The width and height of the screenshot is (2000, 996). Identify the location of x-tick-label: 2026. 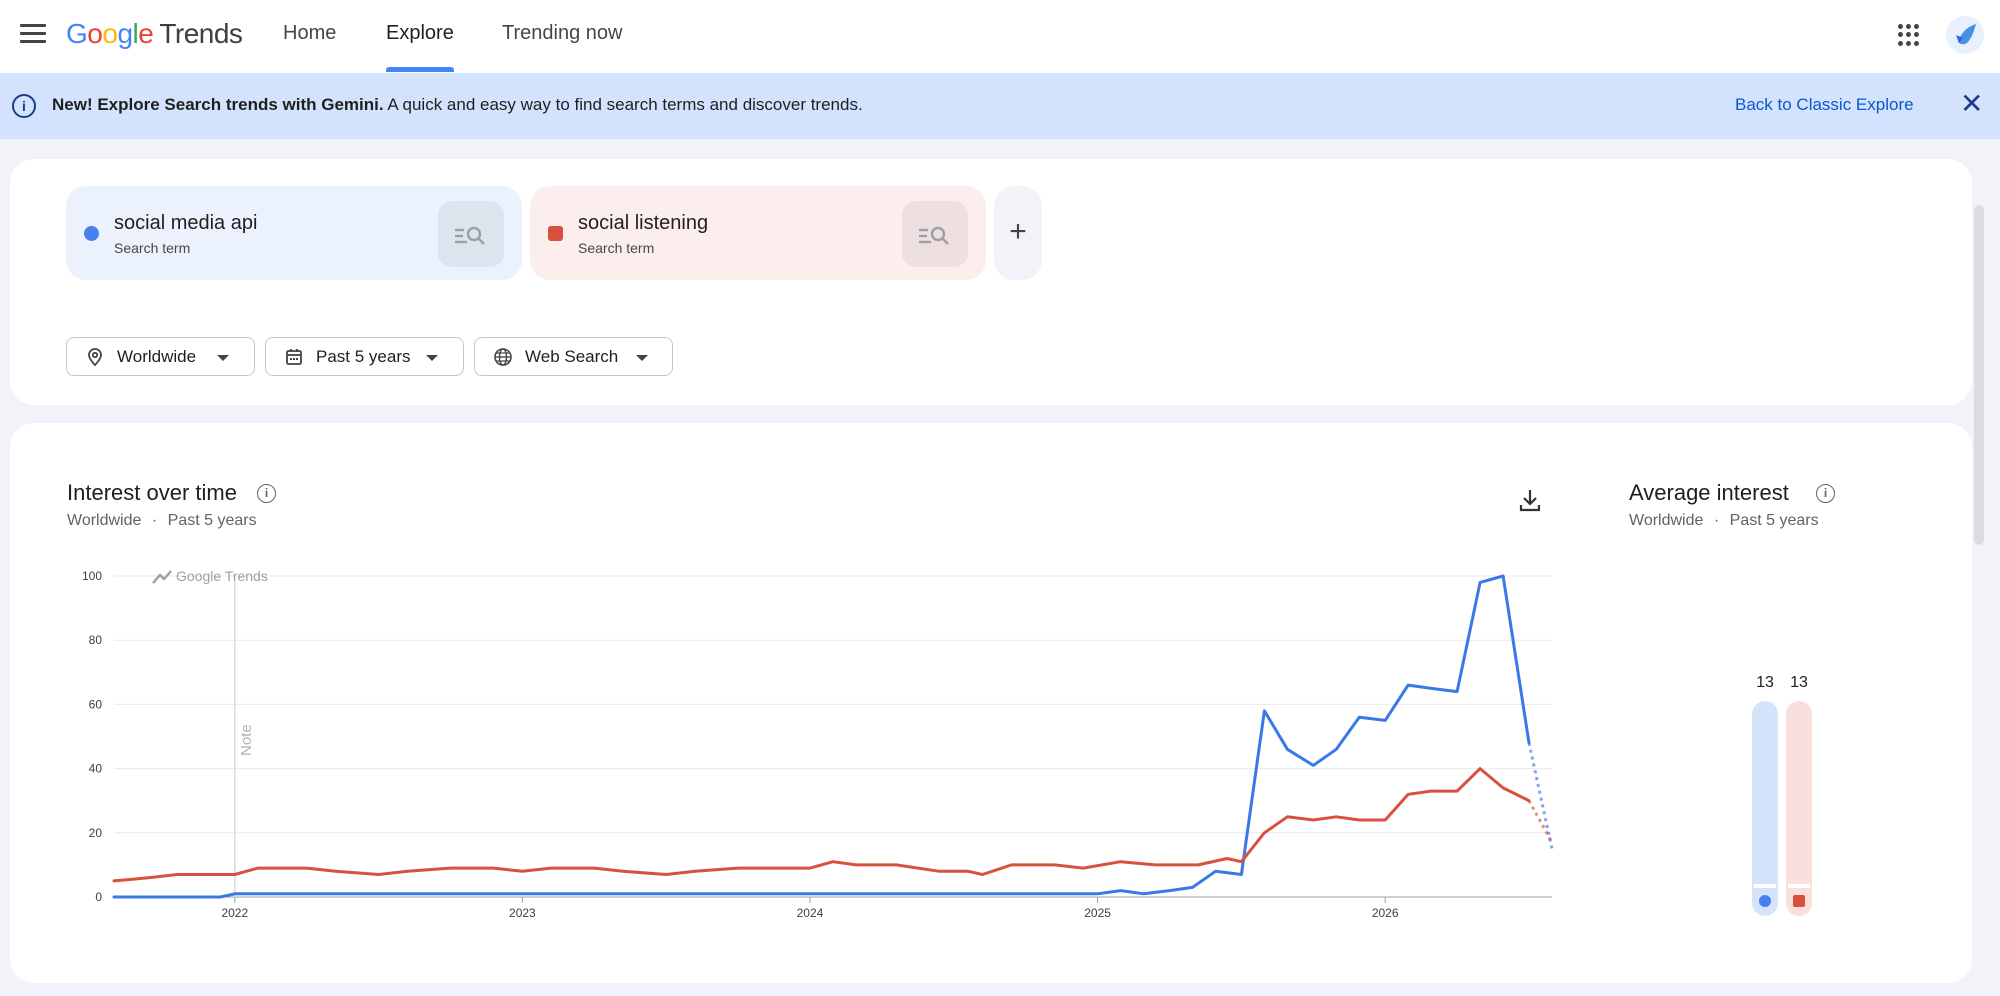
(1385, 913).